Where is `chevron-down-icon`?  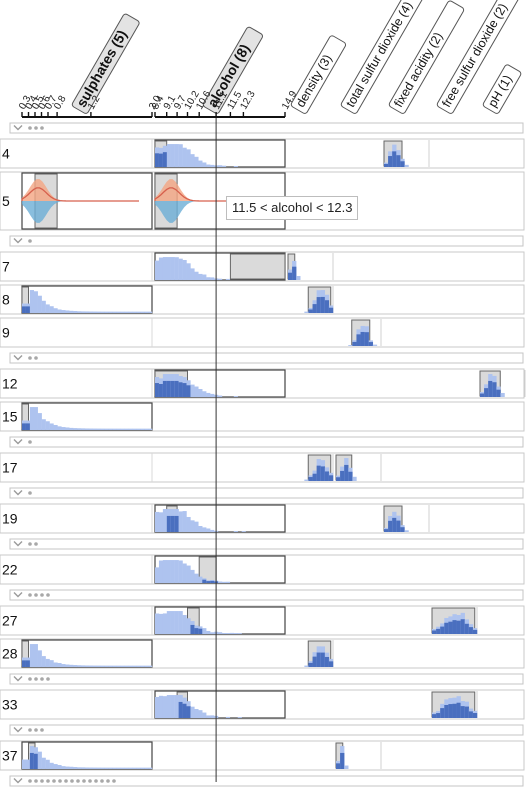 chevron-down-icon is located at coordinates (18, 442).